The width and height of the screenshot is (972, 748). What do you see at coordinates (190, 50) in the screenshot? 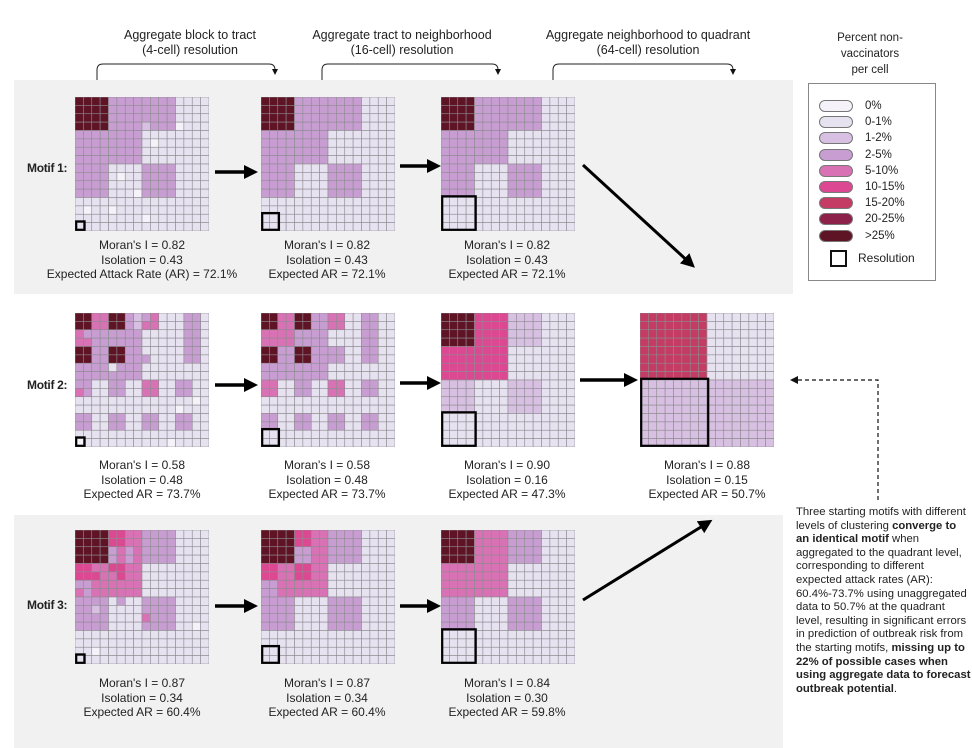
I see `header-line: (4-cell) resolution` at bounding box center [190, 50].